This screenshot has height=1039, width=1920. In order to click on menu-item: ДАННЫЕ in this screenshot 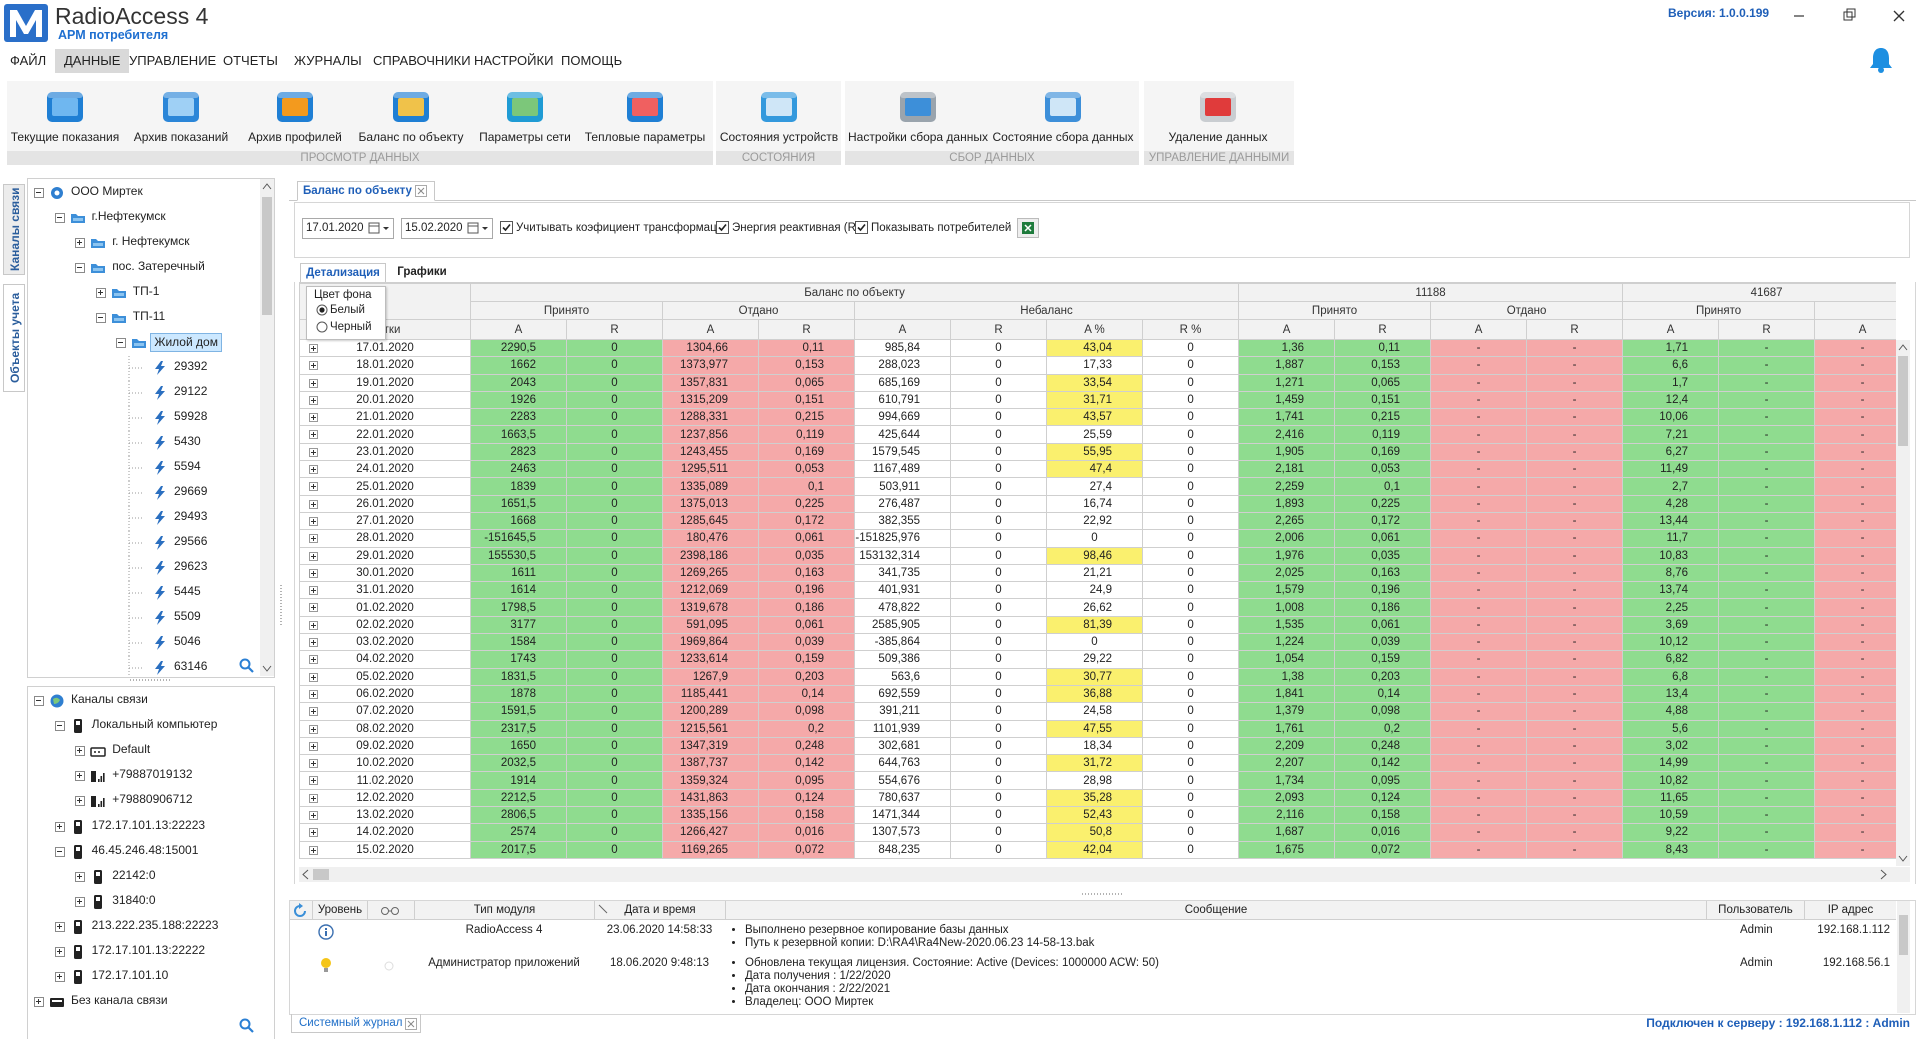, I will do `click(92, 61)`.